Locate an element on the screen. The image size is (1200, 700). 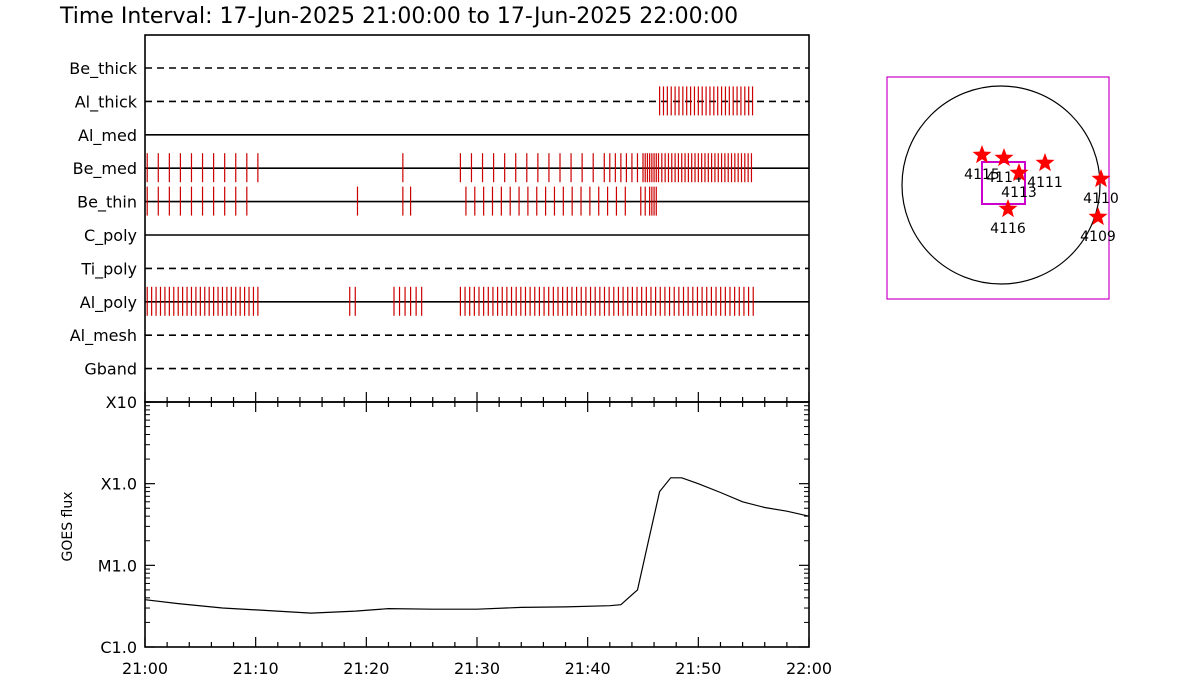
solar-disk is located at coordinates (1001, 185).